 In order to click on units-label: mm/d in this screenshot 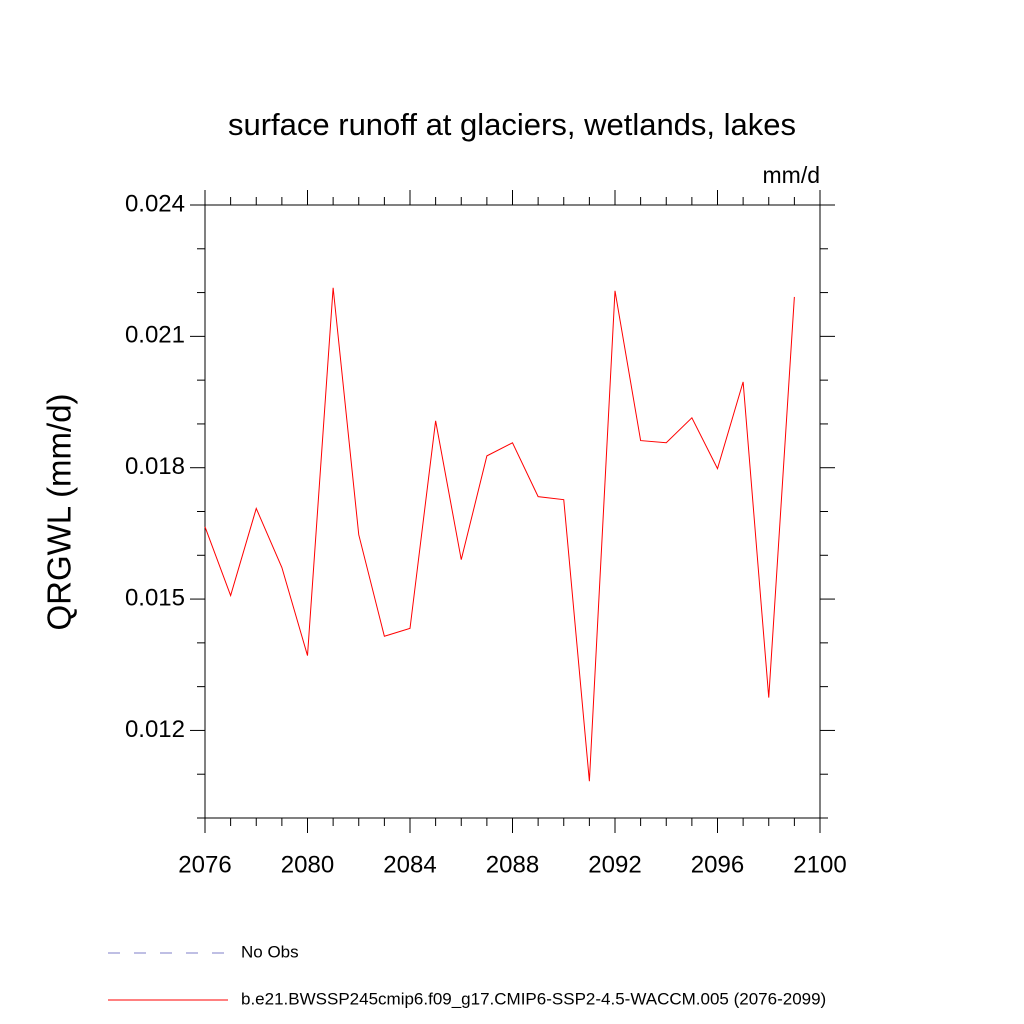, I will do `click(792, 175)`.